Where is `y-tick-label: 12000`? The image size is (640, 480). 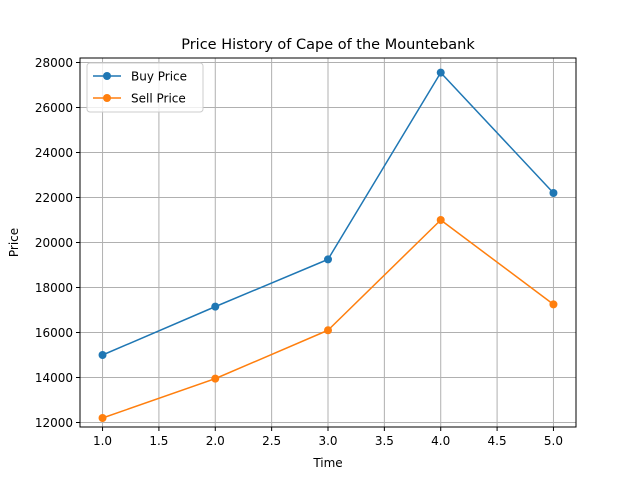 y-tick-label: 12000 is located at coordinates (54, 423).